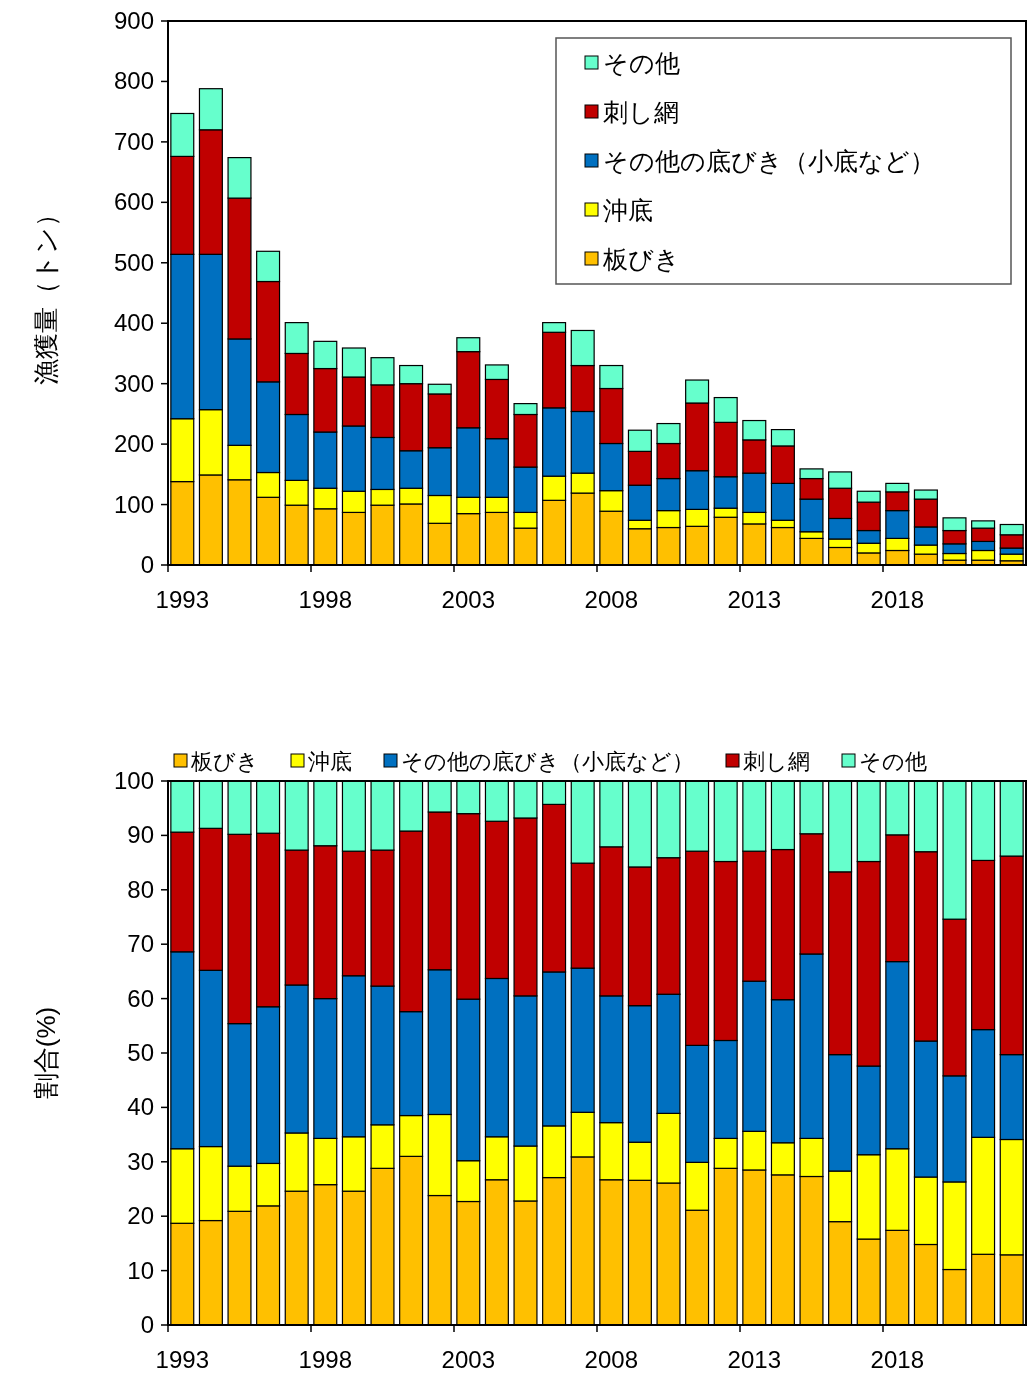  Describe the element at coordinates (133, 444) in the screenshot. I see `y-tick-label: 200` at that location.